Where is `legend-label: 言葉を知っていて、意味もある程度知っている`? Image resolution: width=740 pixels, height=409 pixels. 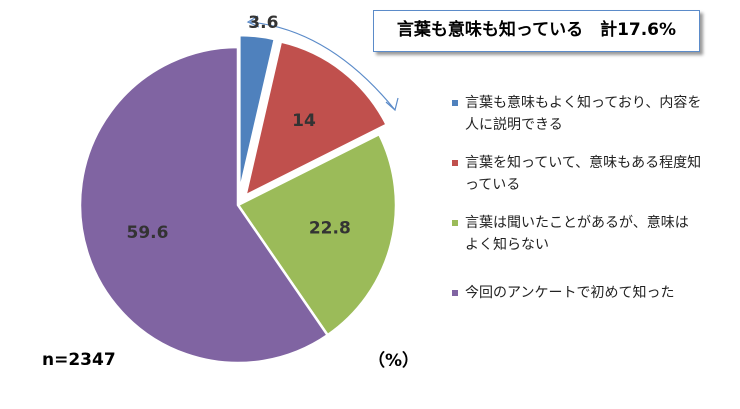
legend-label: 言葉を知っていて、意味もある程度知っている is located at coordinates (583, 174).